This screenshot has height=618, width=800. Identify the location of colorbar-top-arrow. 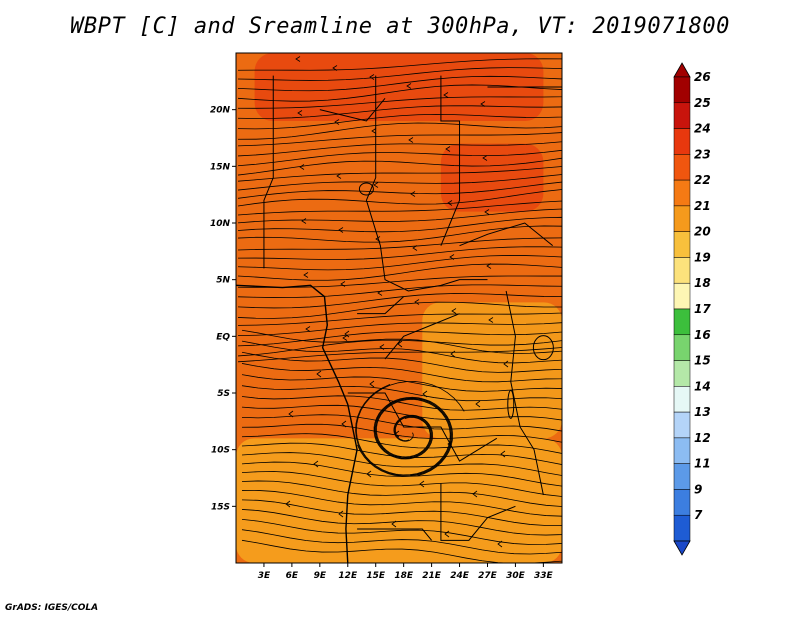
(682, 70).